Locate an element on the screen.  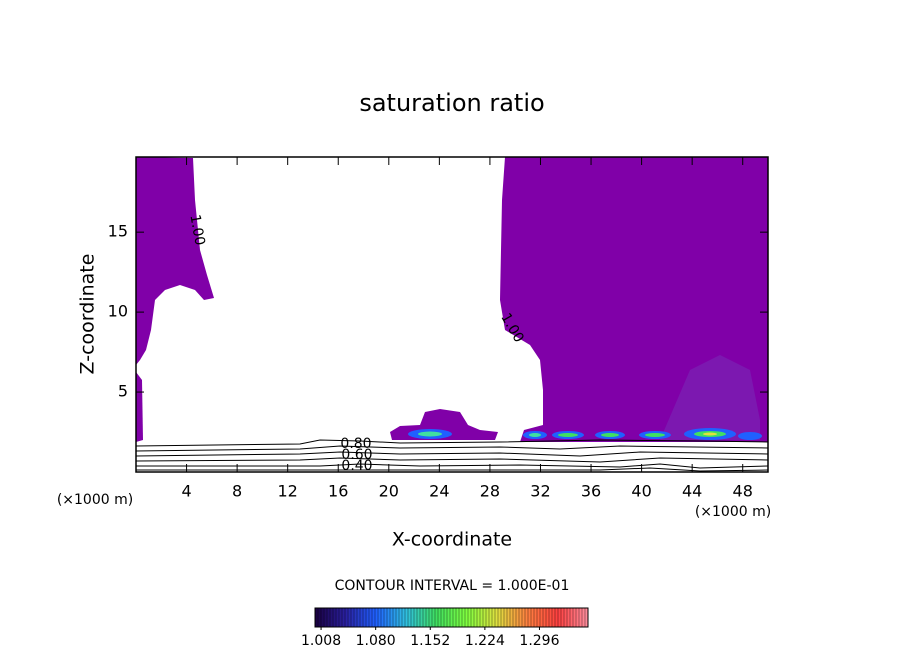
x-tick-label: 36 is located at coordinates (591, 491).